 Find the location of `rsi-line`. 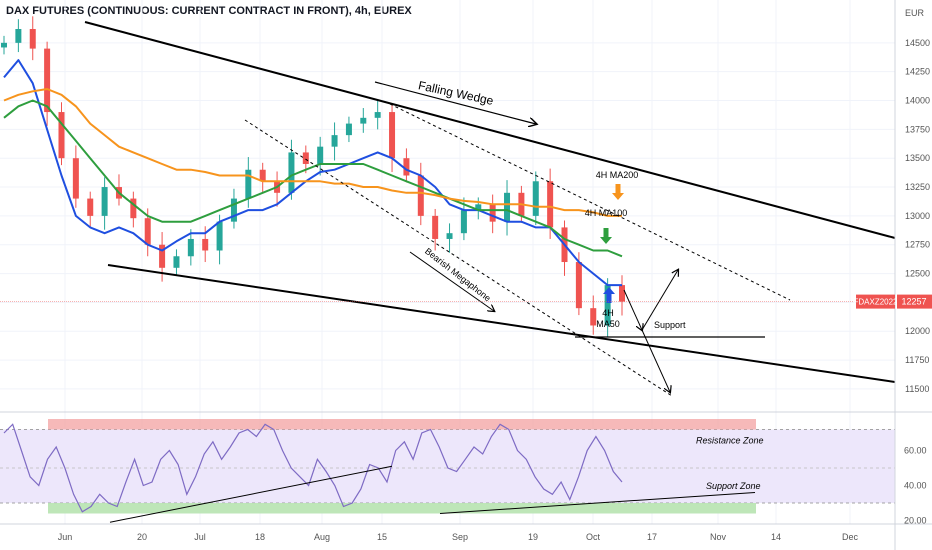

rsi-line is located at coordinates (313, 468).